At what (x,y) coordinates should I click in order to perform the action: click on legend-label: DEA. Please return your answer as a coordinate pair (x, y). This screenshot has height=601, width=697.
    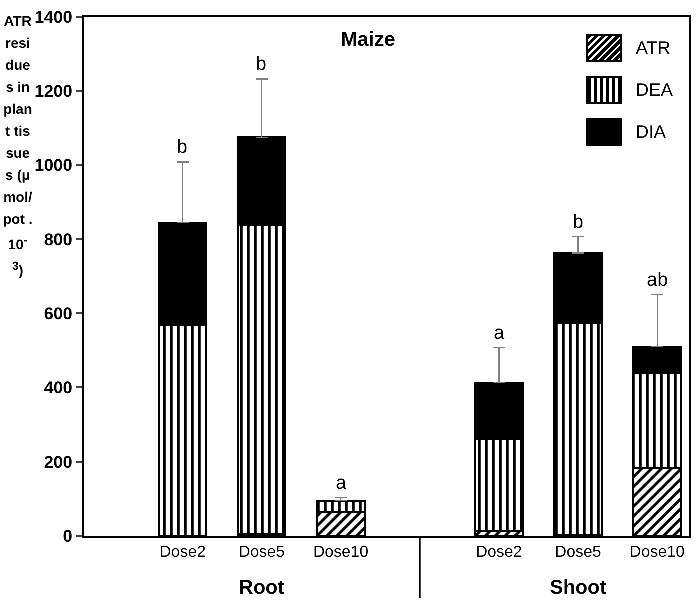
    Looking at the image, I should click on (654, 90).